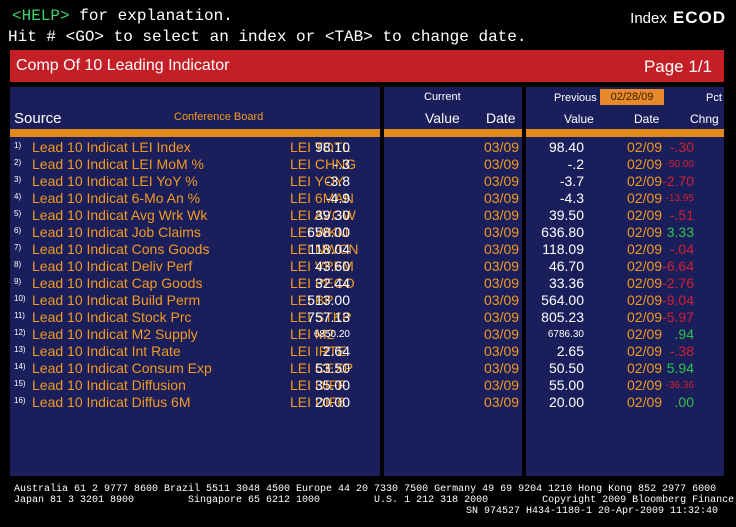  What do you see at coordinates (41, 16) in the screenshot?
I see `help-key: <HELP>` at bounding box center [41, 16].